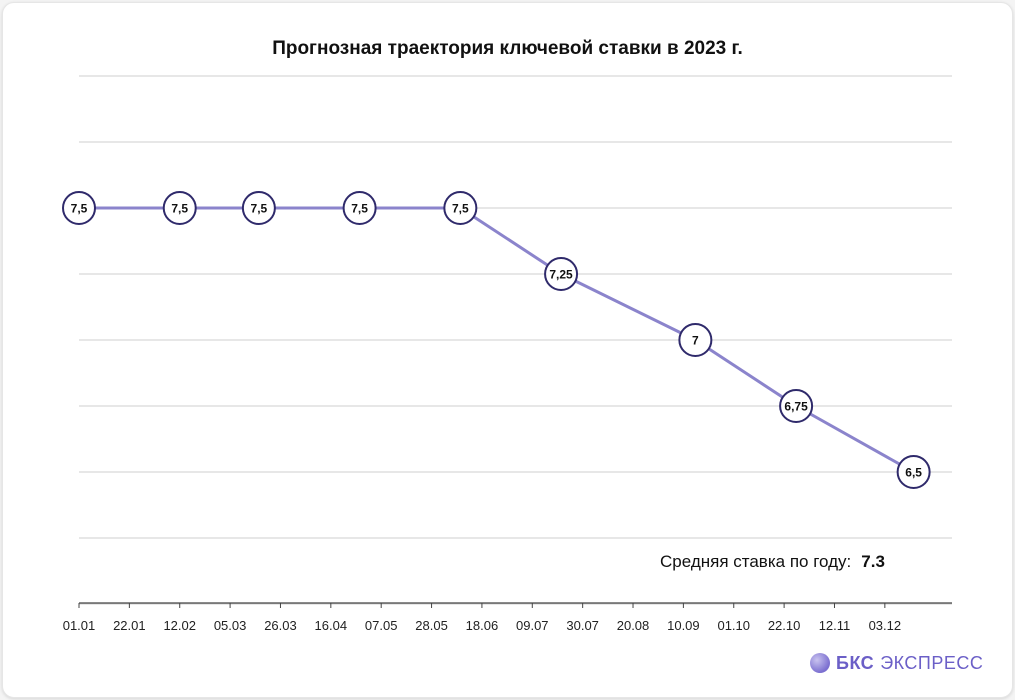  Describe the element at coordinates (873, 561) in the screenshot. I see `average-rate-value: 7.3` at that location.